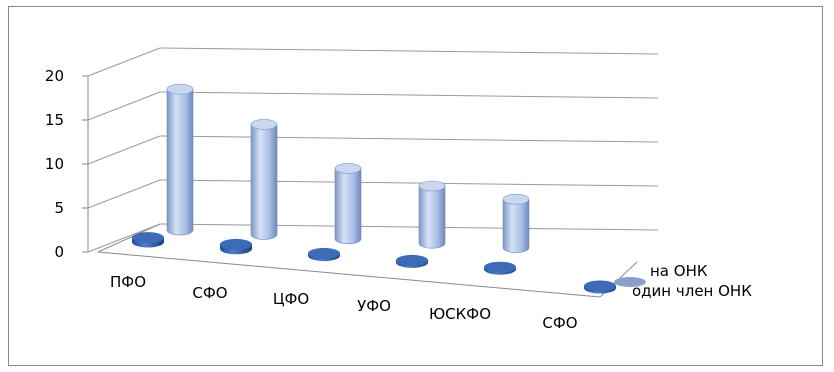 This screenshot has width=834, height=372. Describe the element at coordinates (692, 281) in the screenshot. I see `series-depth-labels: на ОНК один член ОНК` at that location.